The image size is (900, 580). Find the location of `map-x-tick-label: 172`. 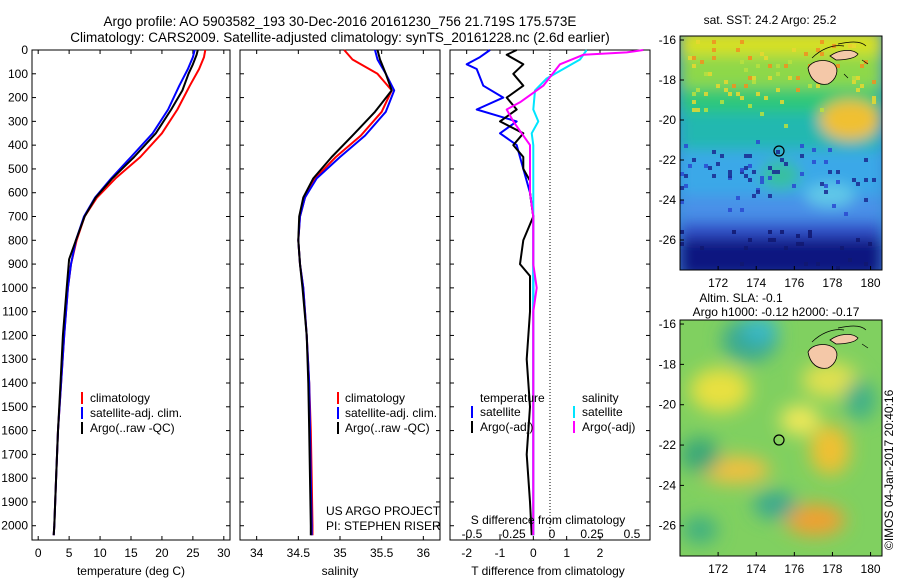

map-x-tick-label: 172 is located at coordinates (718, 569).